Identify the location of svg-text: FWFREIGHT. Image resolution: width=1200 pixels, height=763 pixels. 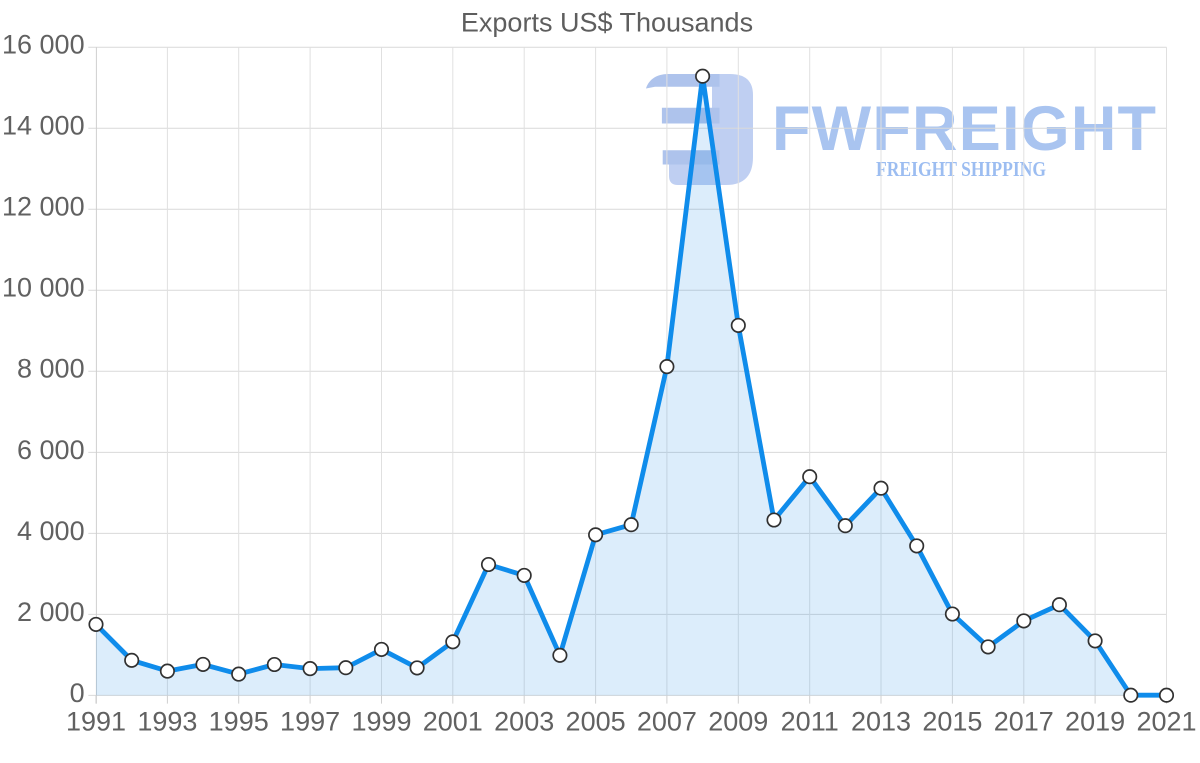
(964, 129).